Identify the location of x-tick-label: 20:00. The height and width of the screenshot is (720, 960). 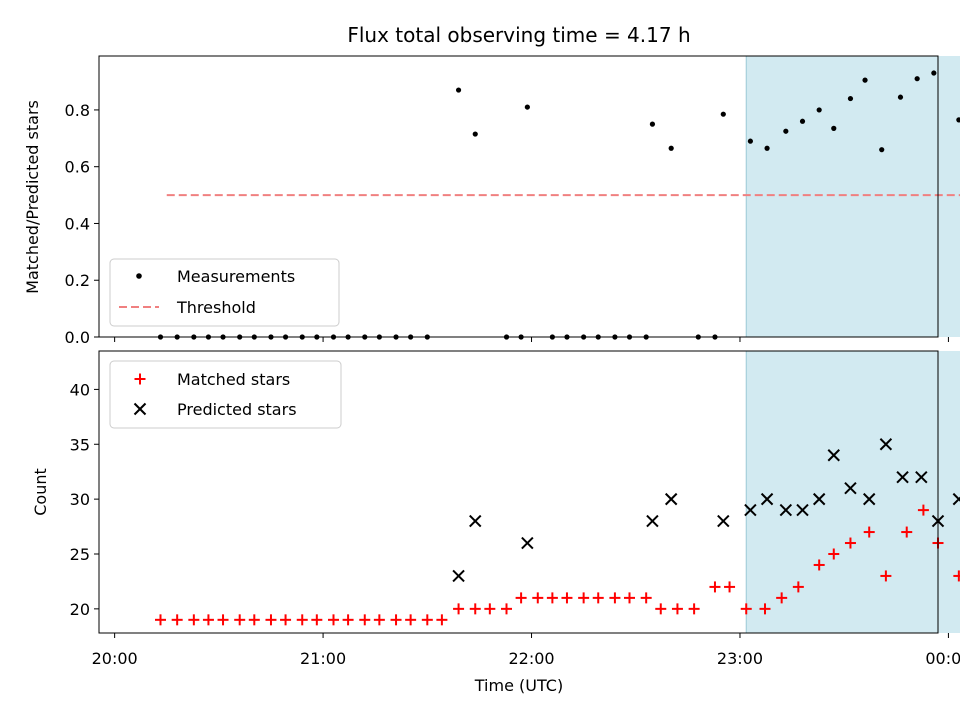
(115, 658).